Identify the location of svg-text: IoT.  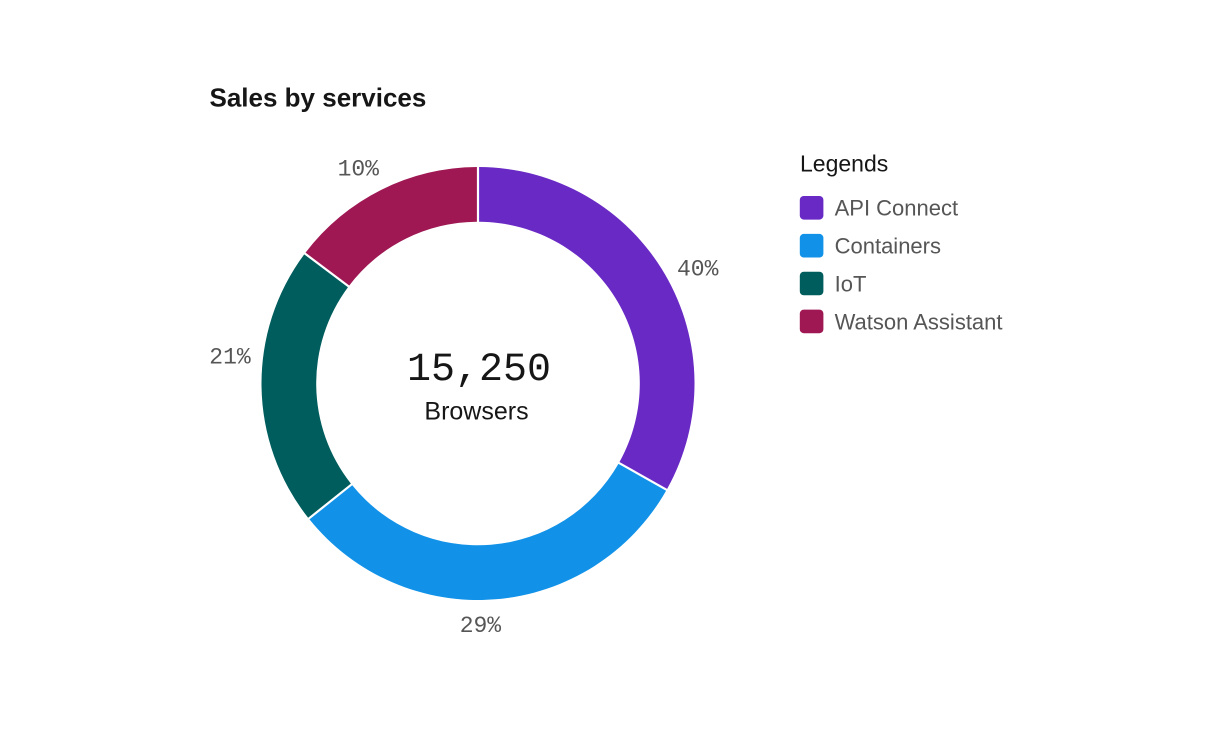
(851, 283).